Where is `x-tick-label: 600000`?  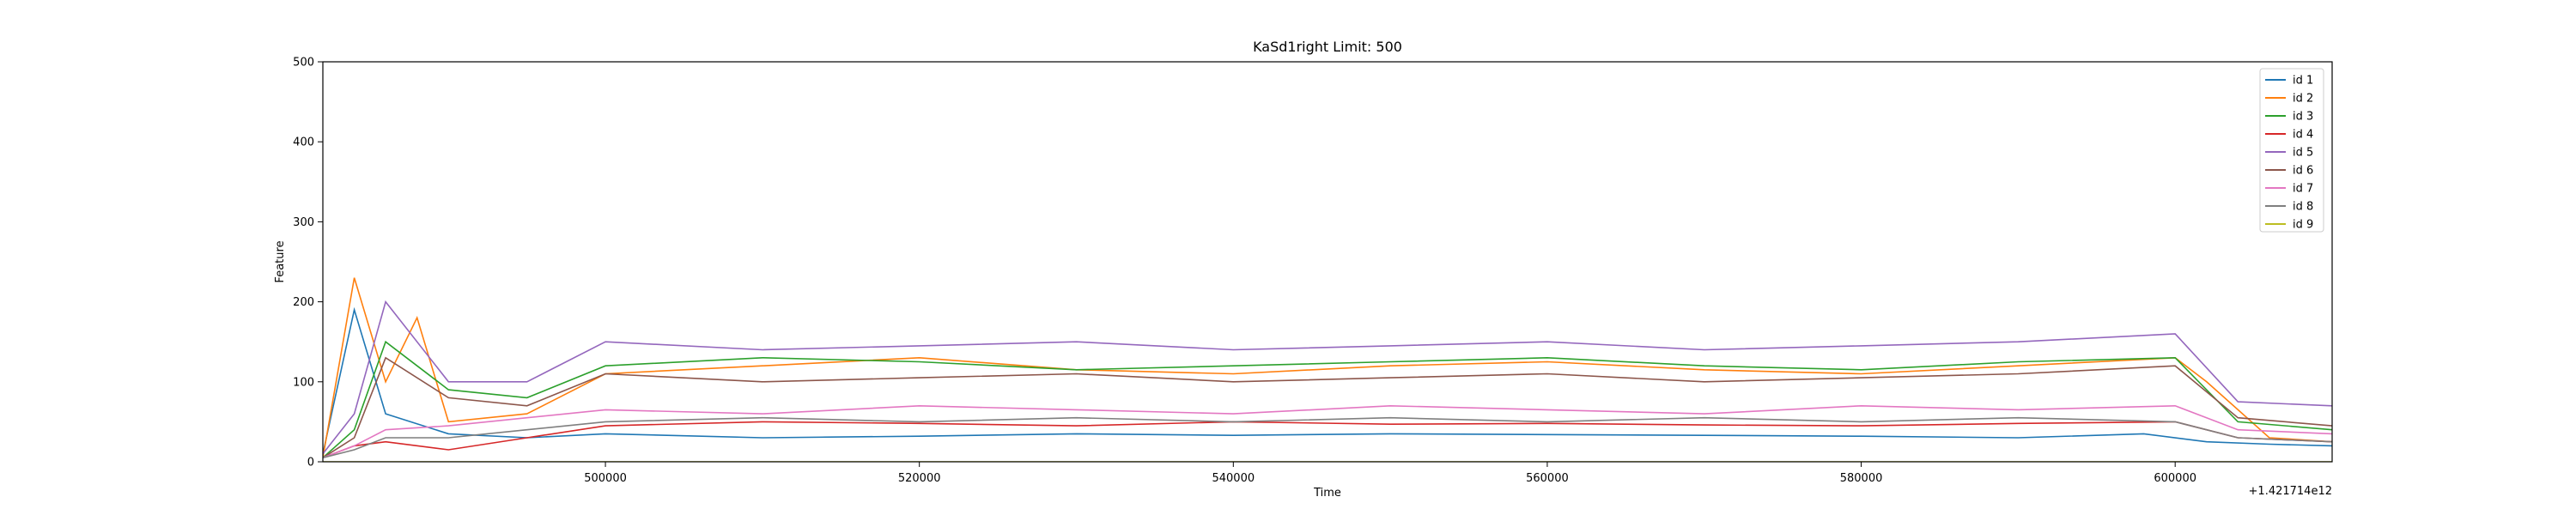
x-tick-label: 600000 is located at coordinates (2175, 478).